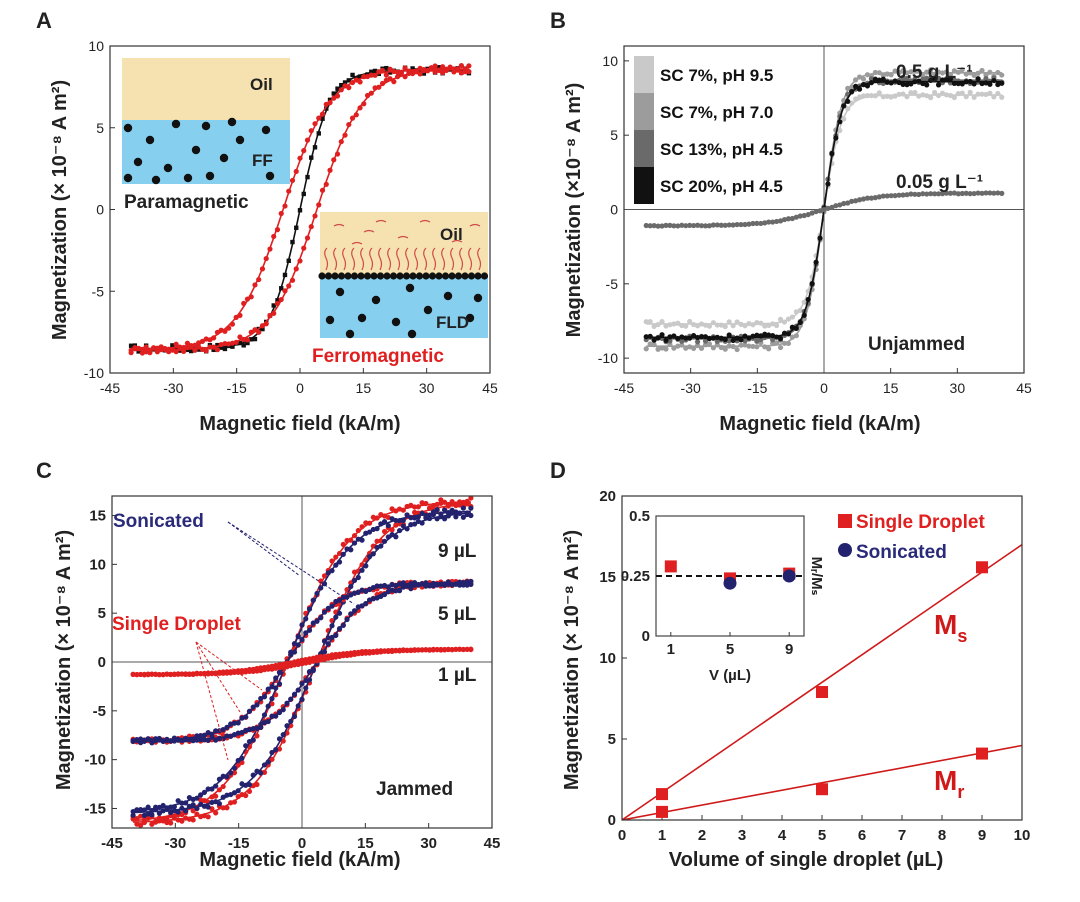  I want to click on leader-line, so click(264, 549).